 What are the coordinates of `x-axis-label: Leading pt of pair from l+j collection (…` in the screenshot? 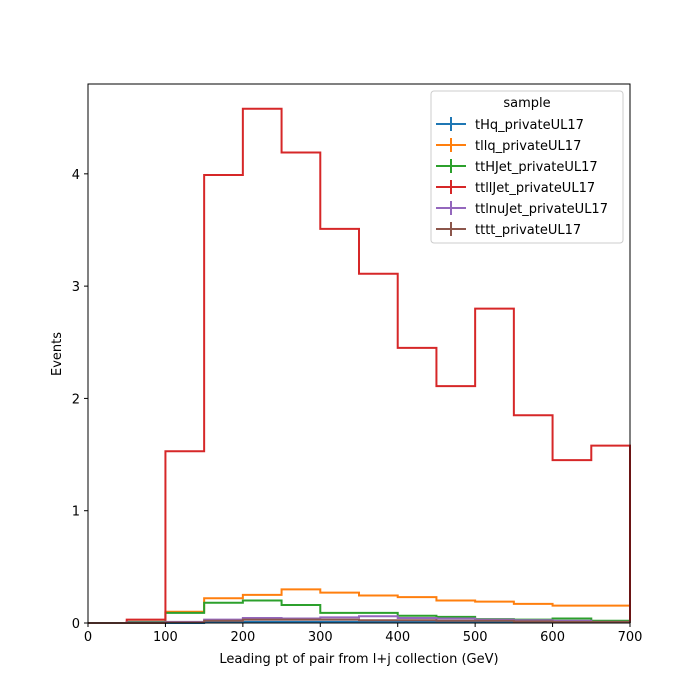 It's located at (358, 659).